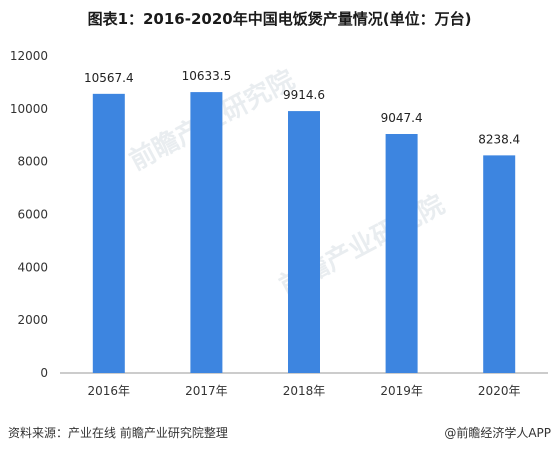 The image size is (559, 453). I want to click on x-tick-label: 2017年, so click(206, 391).